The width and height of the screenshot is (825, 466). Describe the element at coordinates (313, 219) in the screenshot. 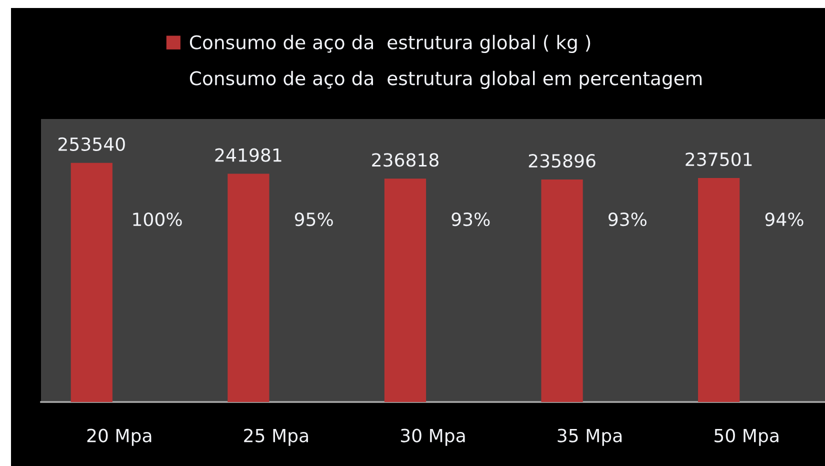

I see `annotation: 95%` at that location.